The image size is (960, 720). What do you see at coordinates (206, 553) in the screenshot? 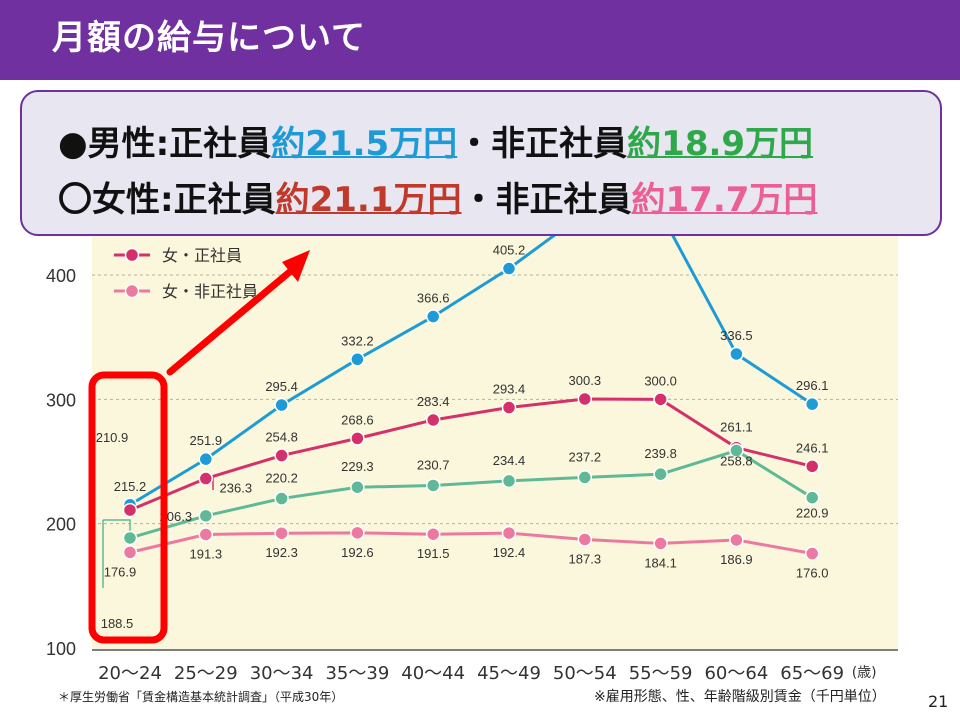
I see `series-3-label-1: 191.3` at bounding box center [206, 553].